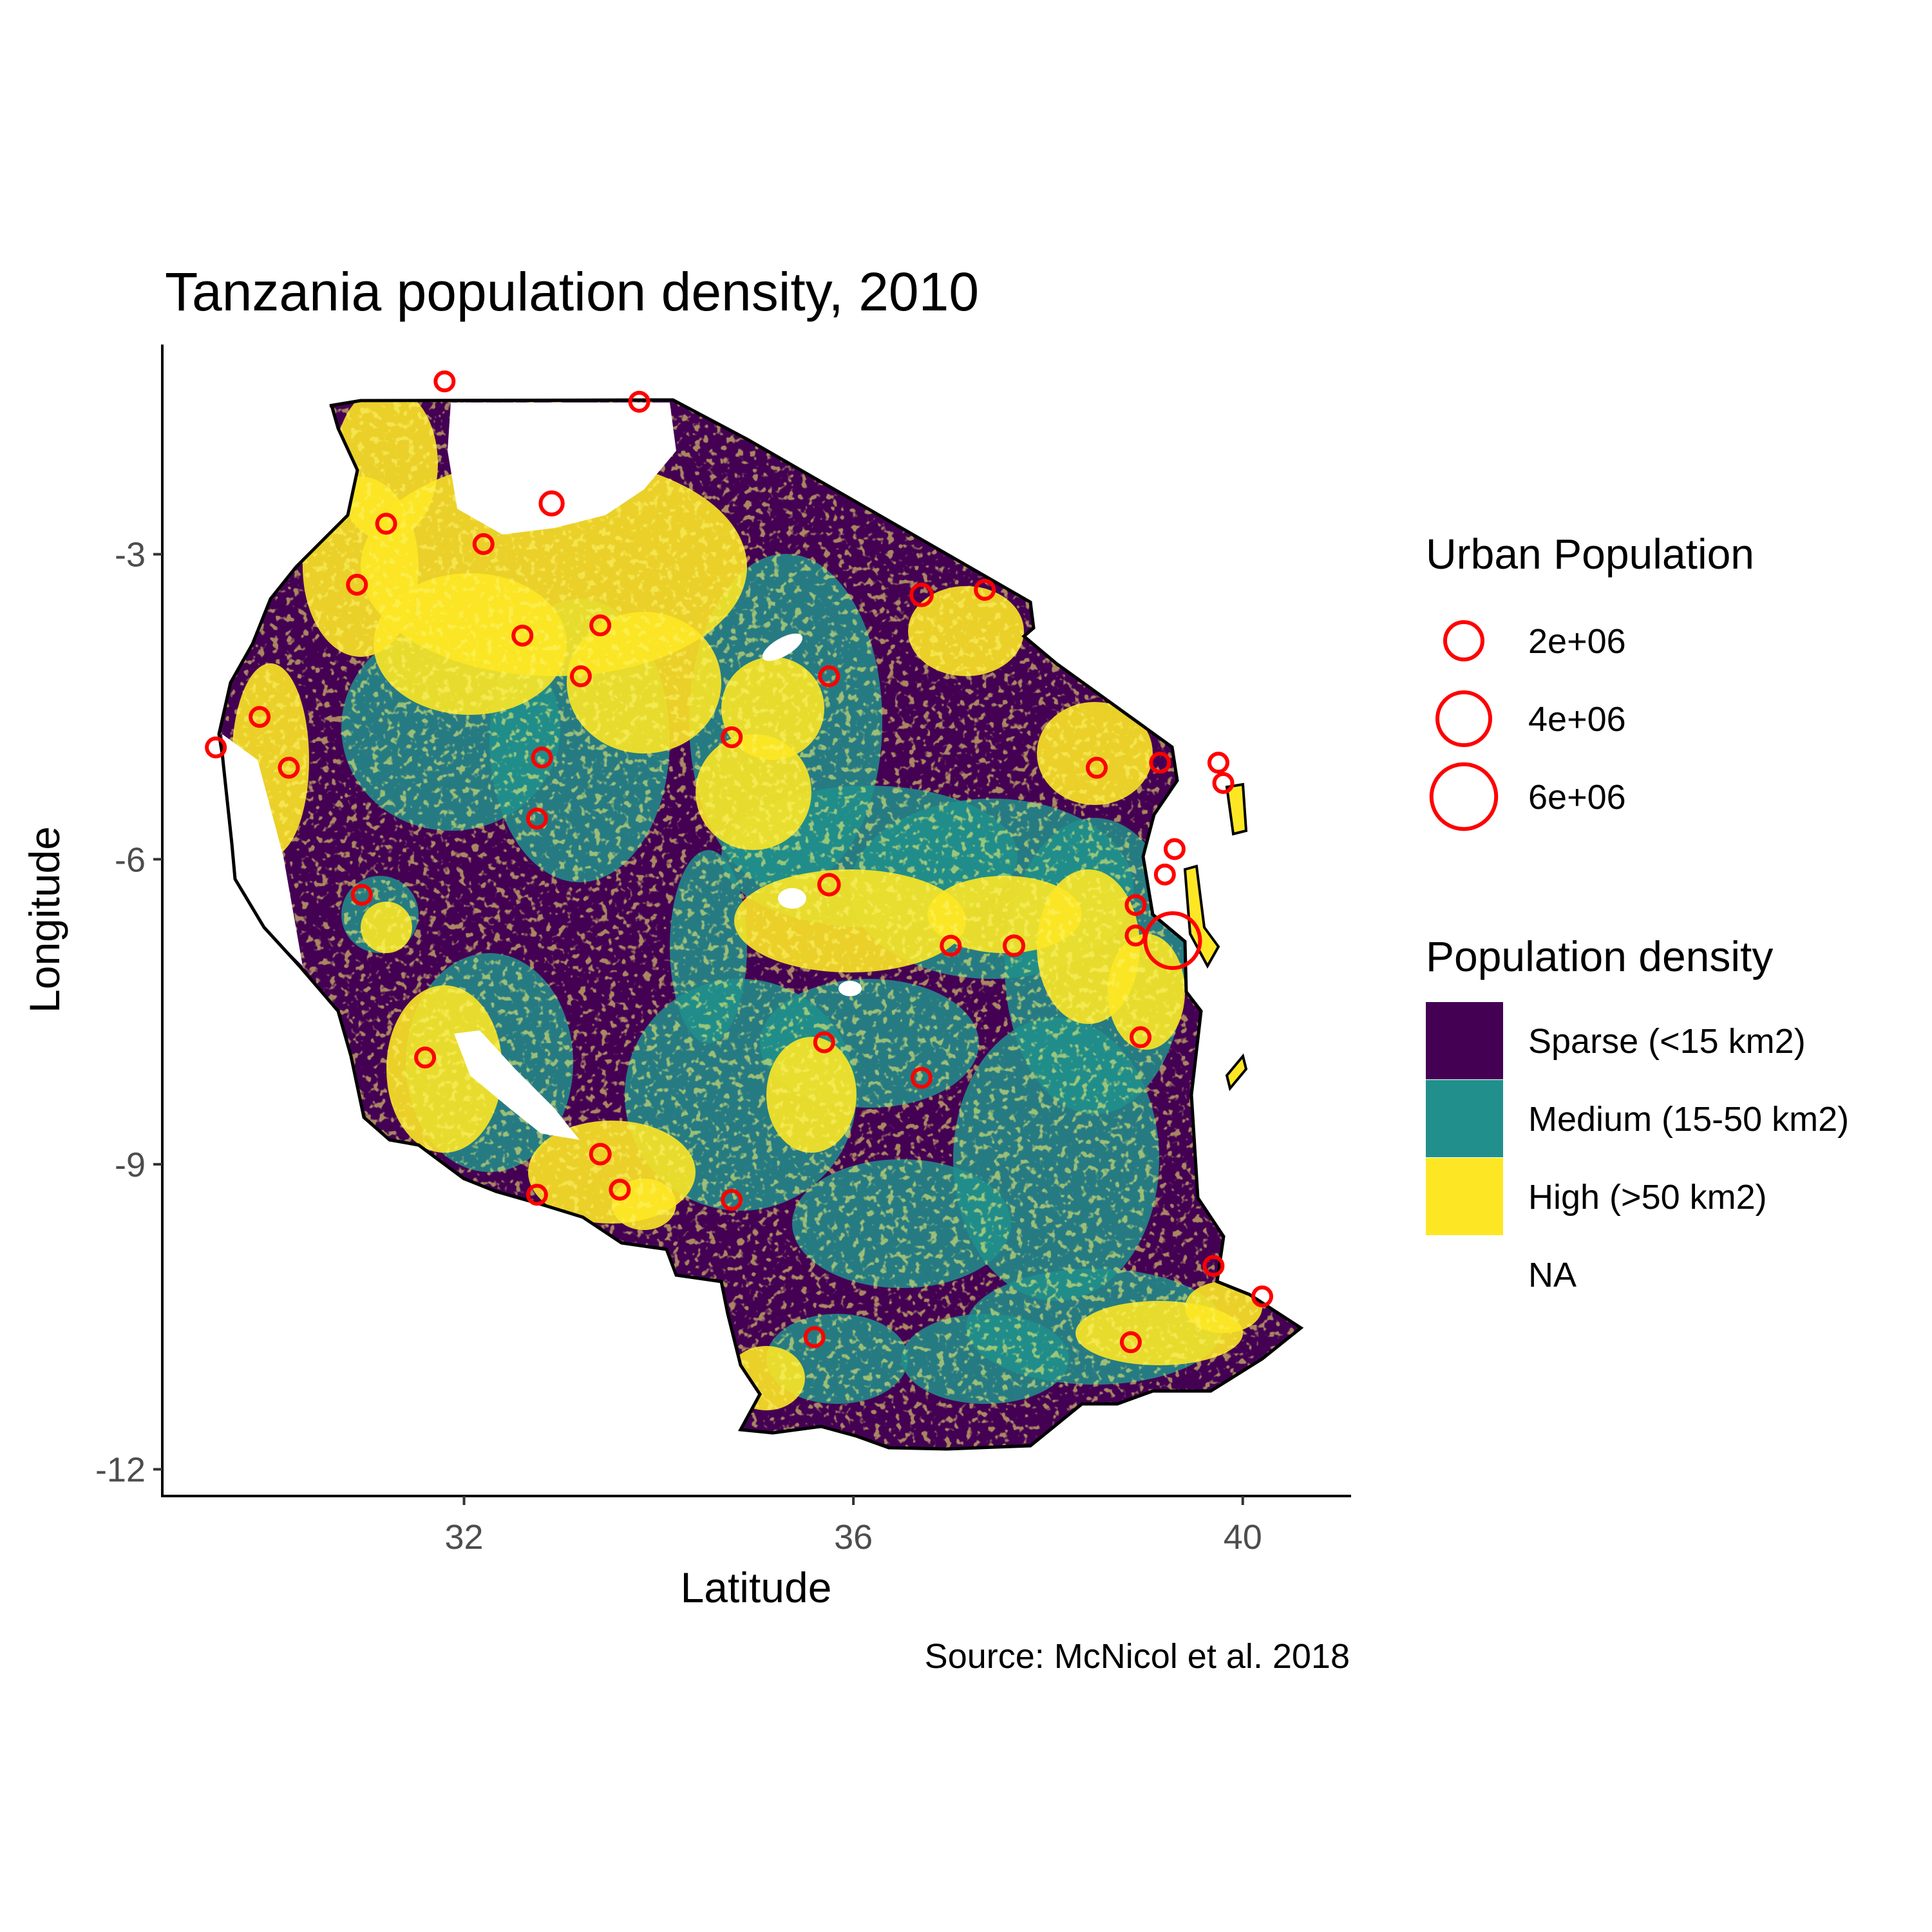 The image size is (1932, 1932). Describe the element at coordinates (1688, 1119) in the screenshot. I see `population-density-legend-label: Medium (15-50 km2)` at that location.